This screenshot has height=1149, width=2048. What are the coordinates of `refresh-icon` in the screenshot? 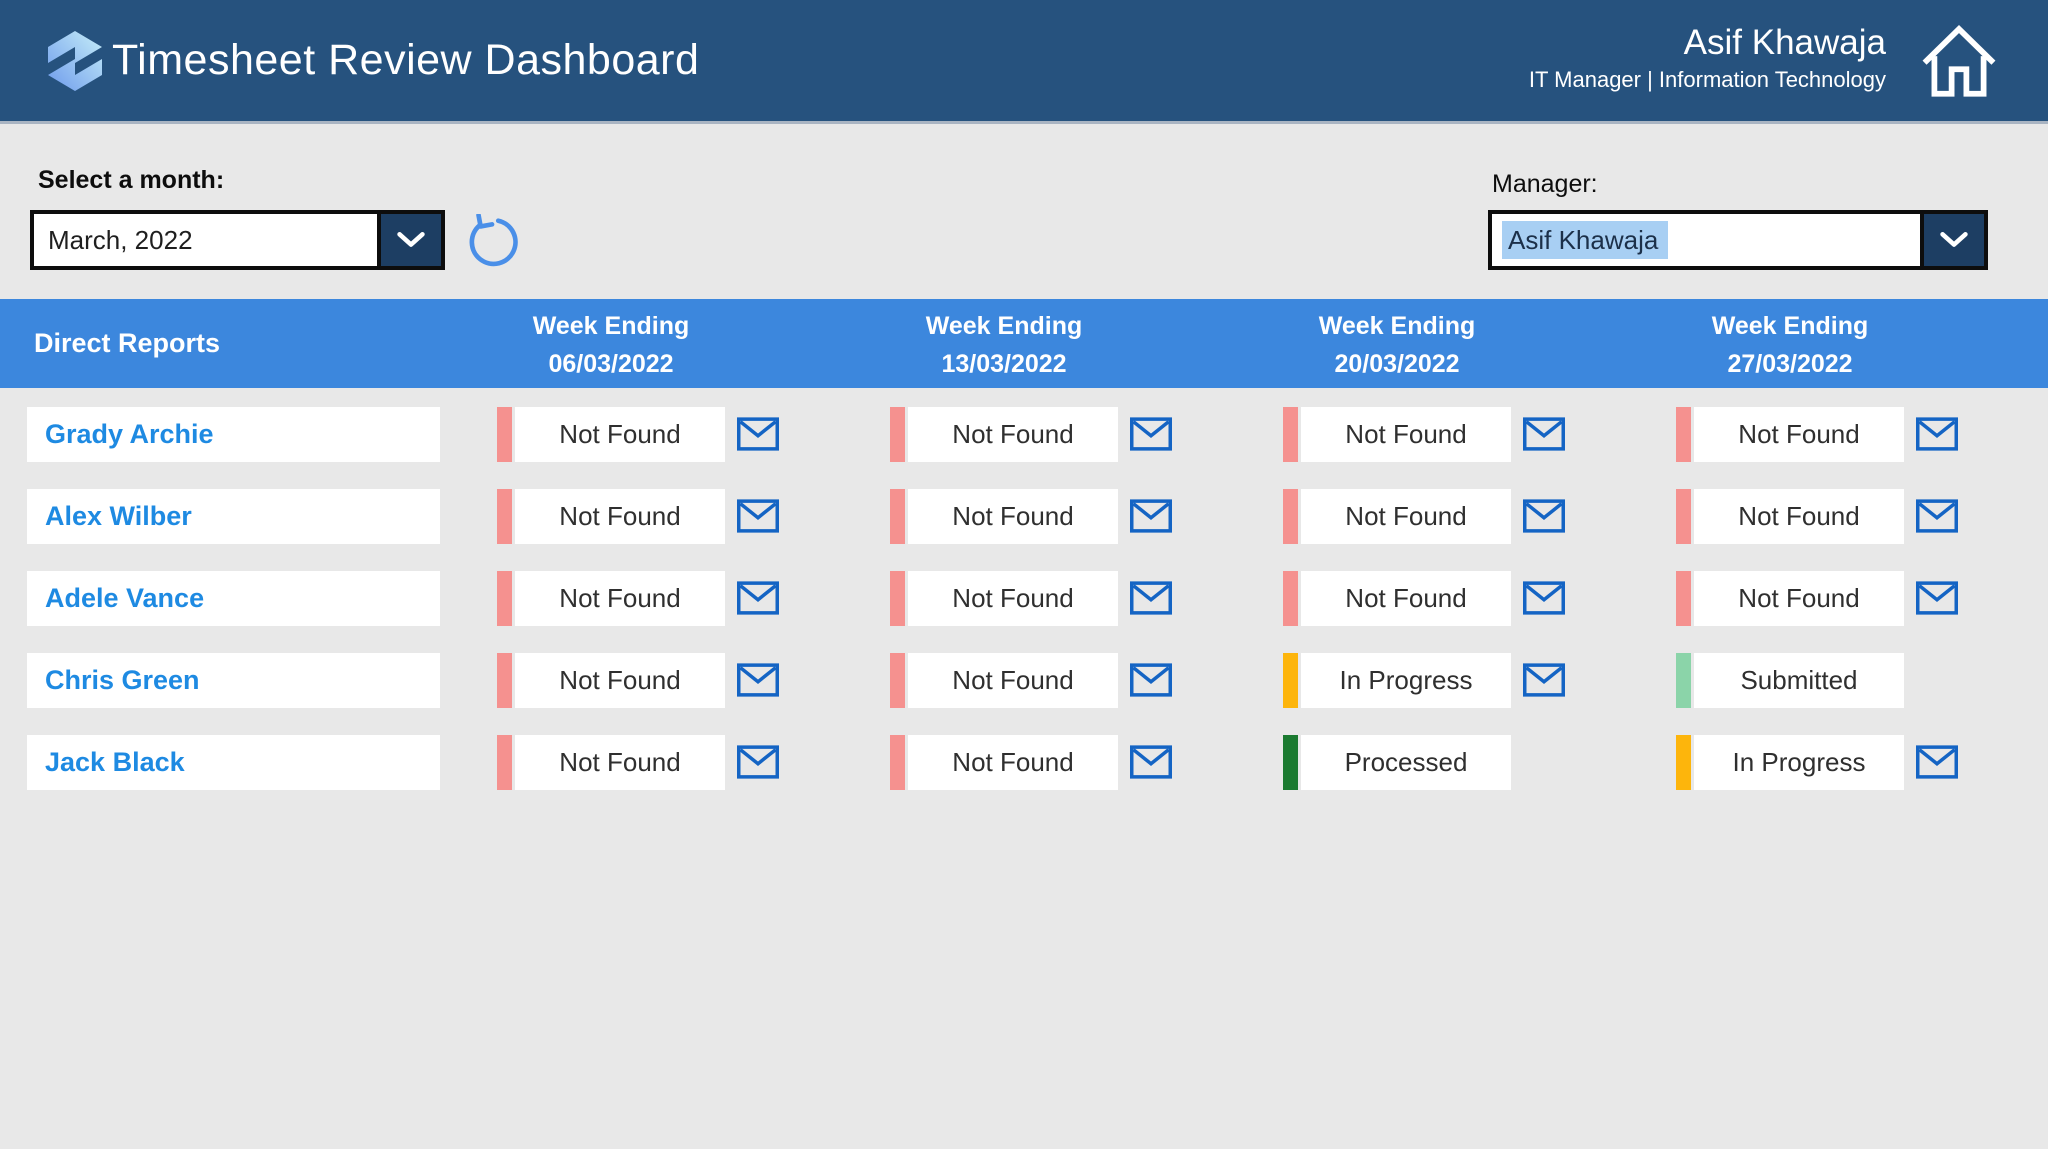 It's located at (491, 241).